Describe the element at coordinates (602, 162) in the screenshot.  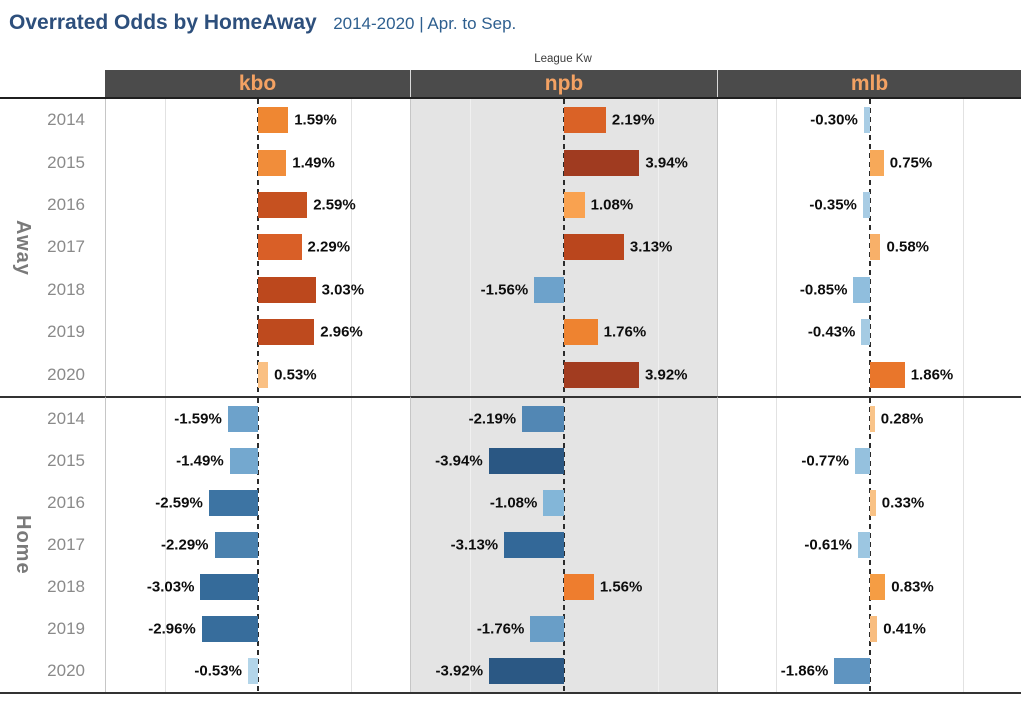
I see `bar-npb-away-2015` at that location.